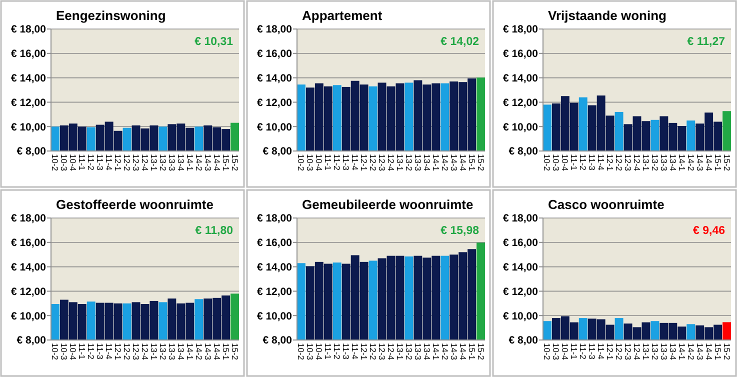 This screenshot has height=378, width=740. I want to click on annotation: € 15,98, so click(460, 231).